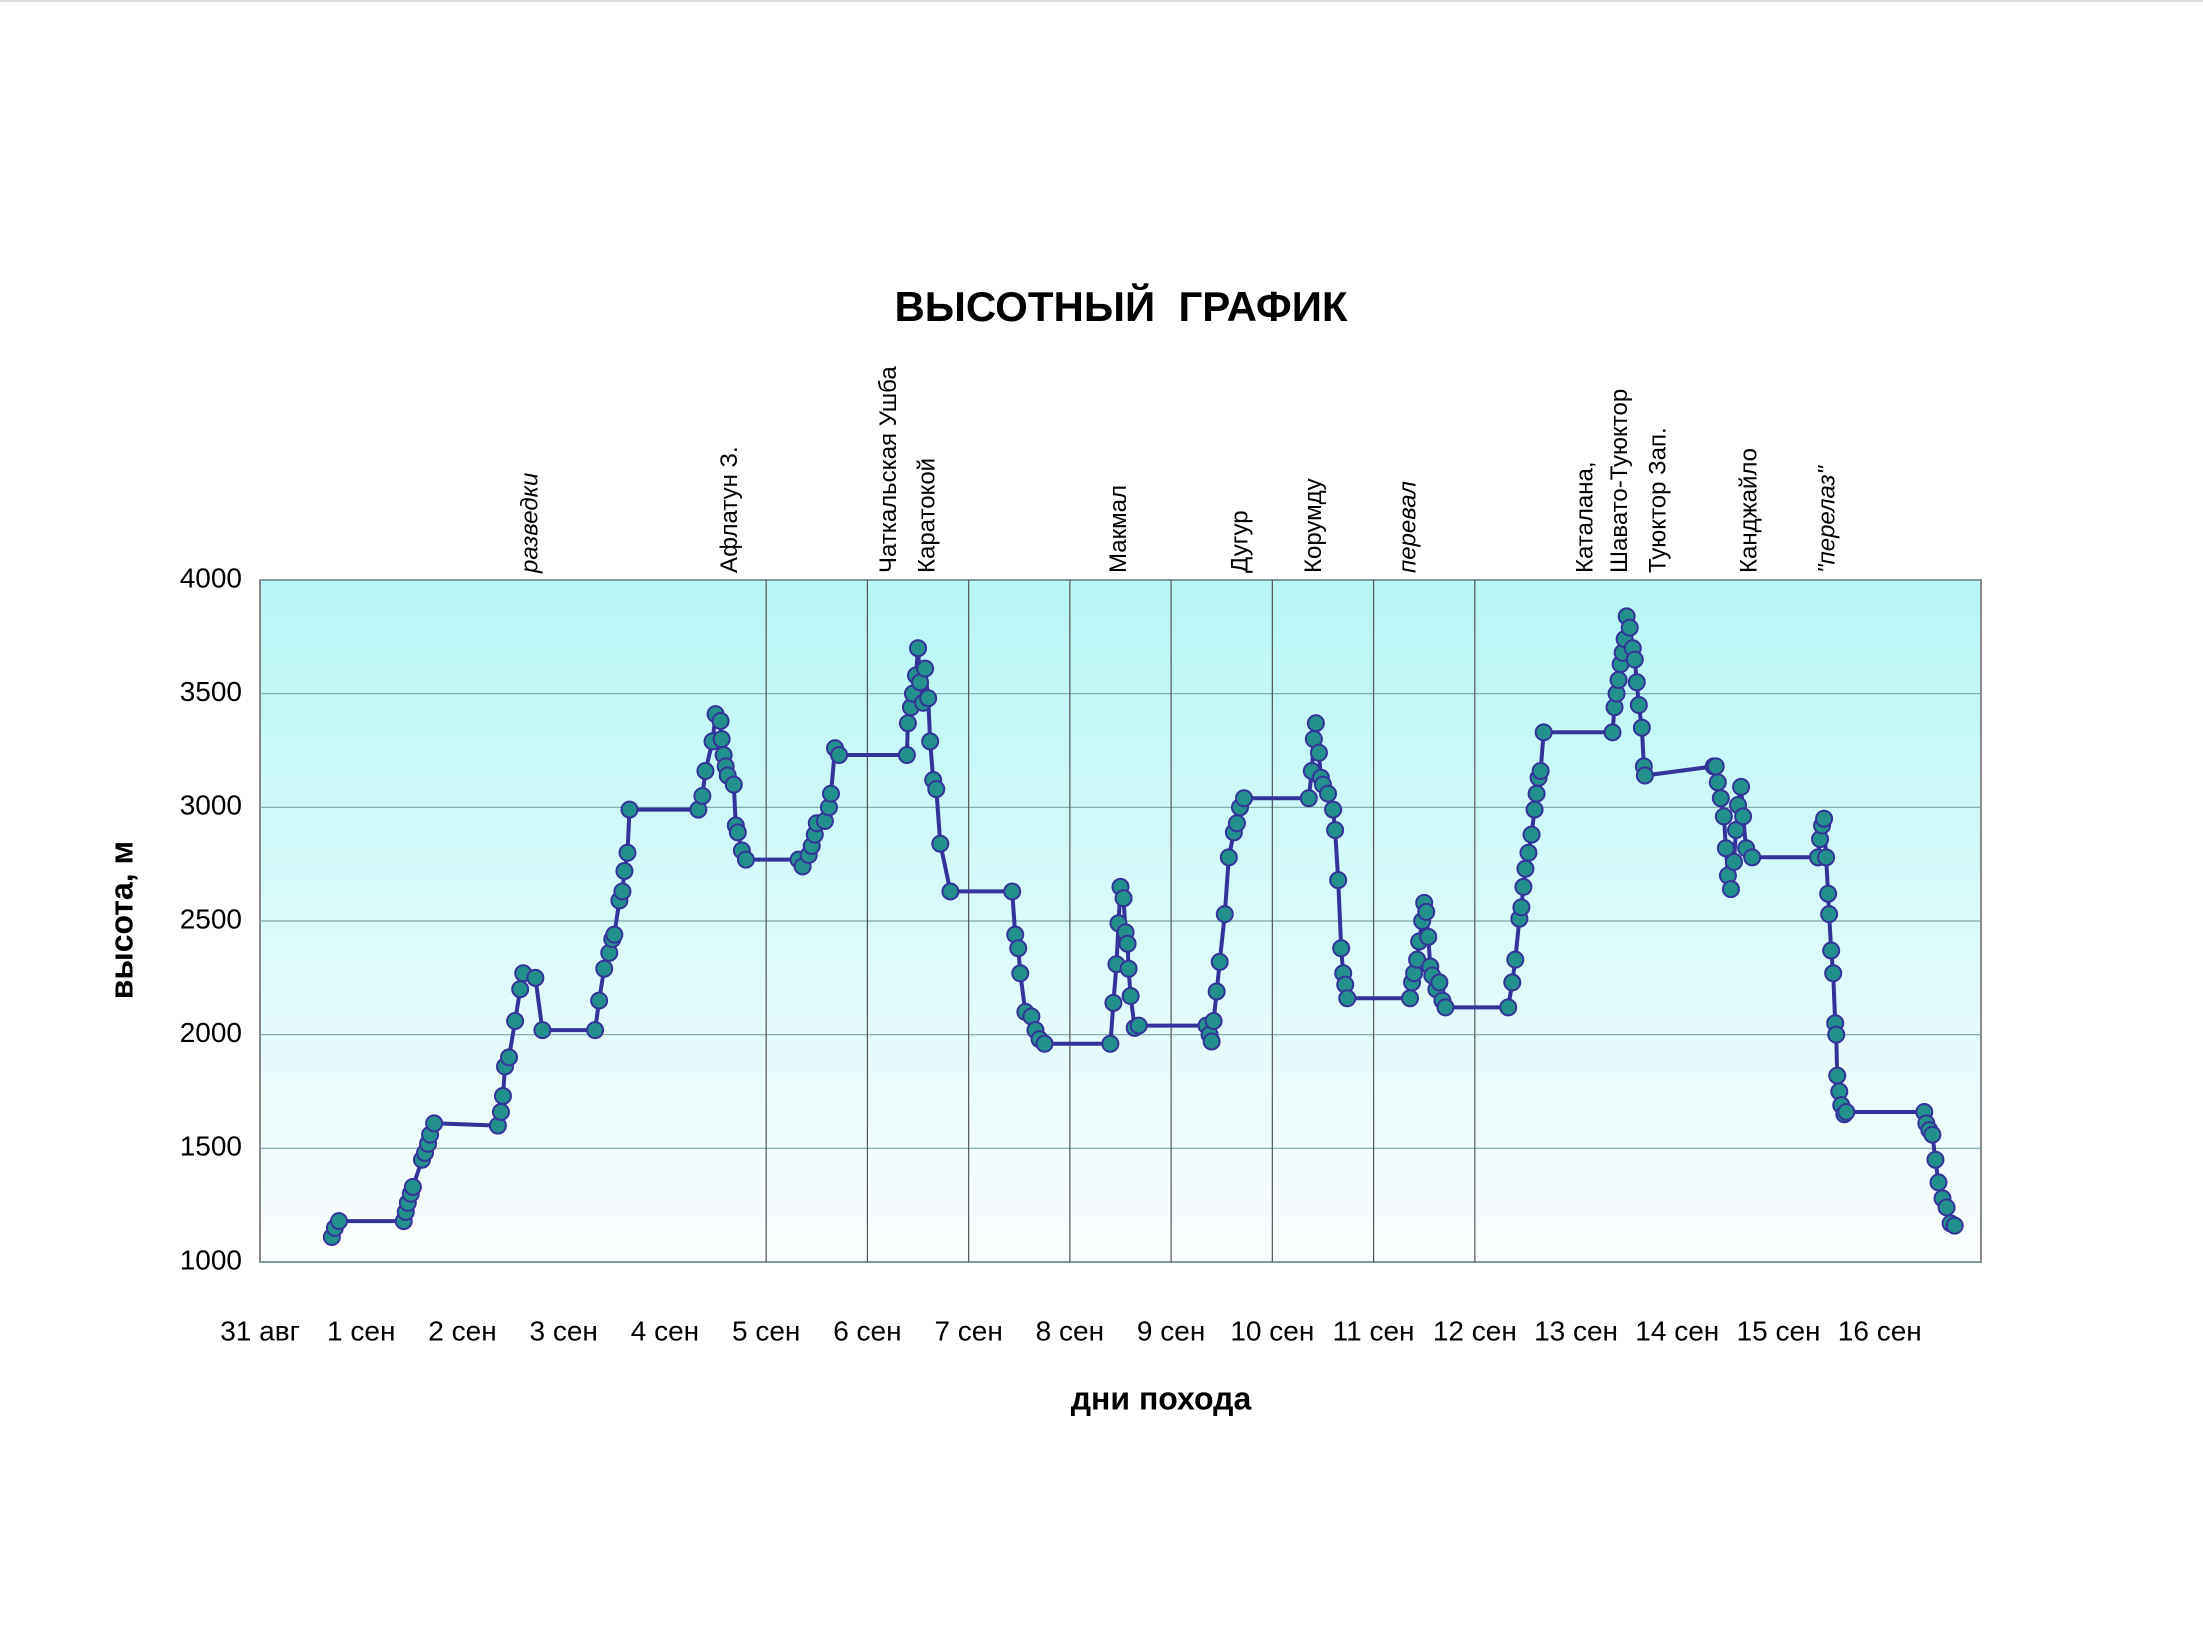 Image resolution: width=2203 pixels, height=1641 pixels. Describe the element at coordinates (361, 1330) in the screenshot. I see `x-tick-label: 1 сен` at that location.